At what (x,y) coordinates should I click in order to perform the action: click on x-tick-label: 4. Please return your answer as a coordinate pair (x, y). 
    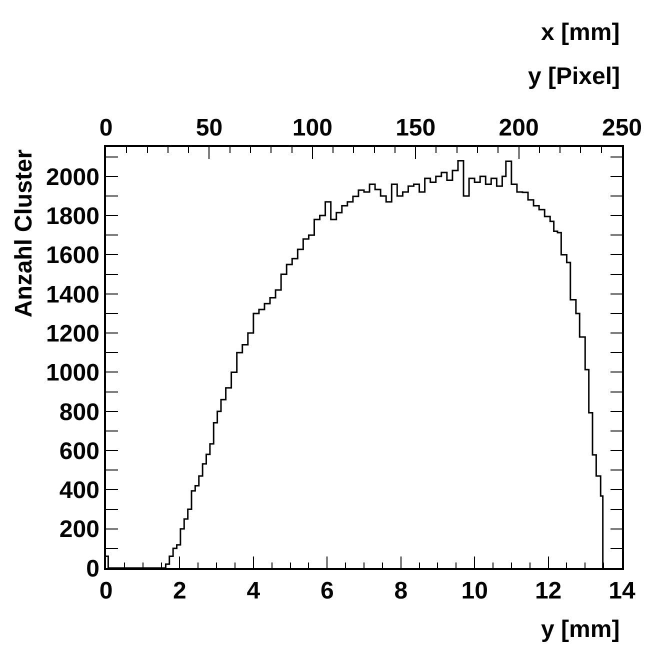
    Looking at the image, I should click on (253, 591).